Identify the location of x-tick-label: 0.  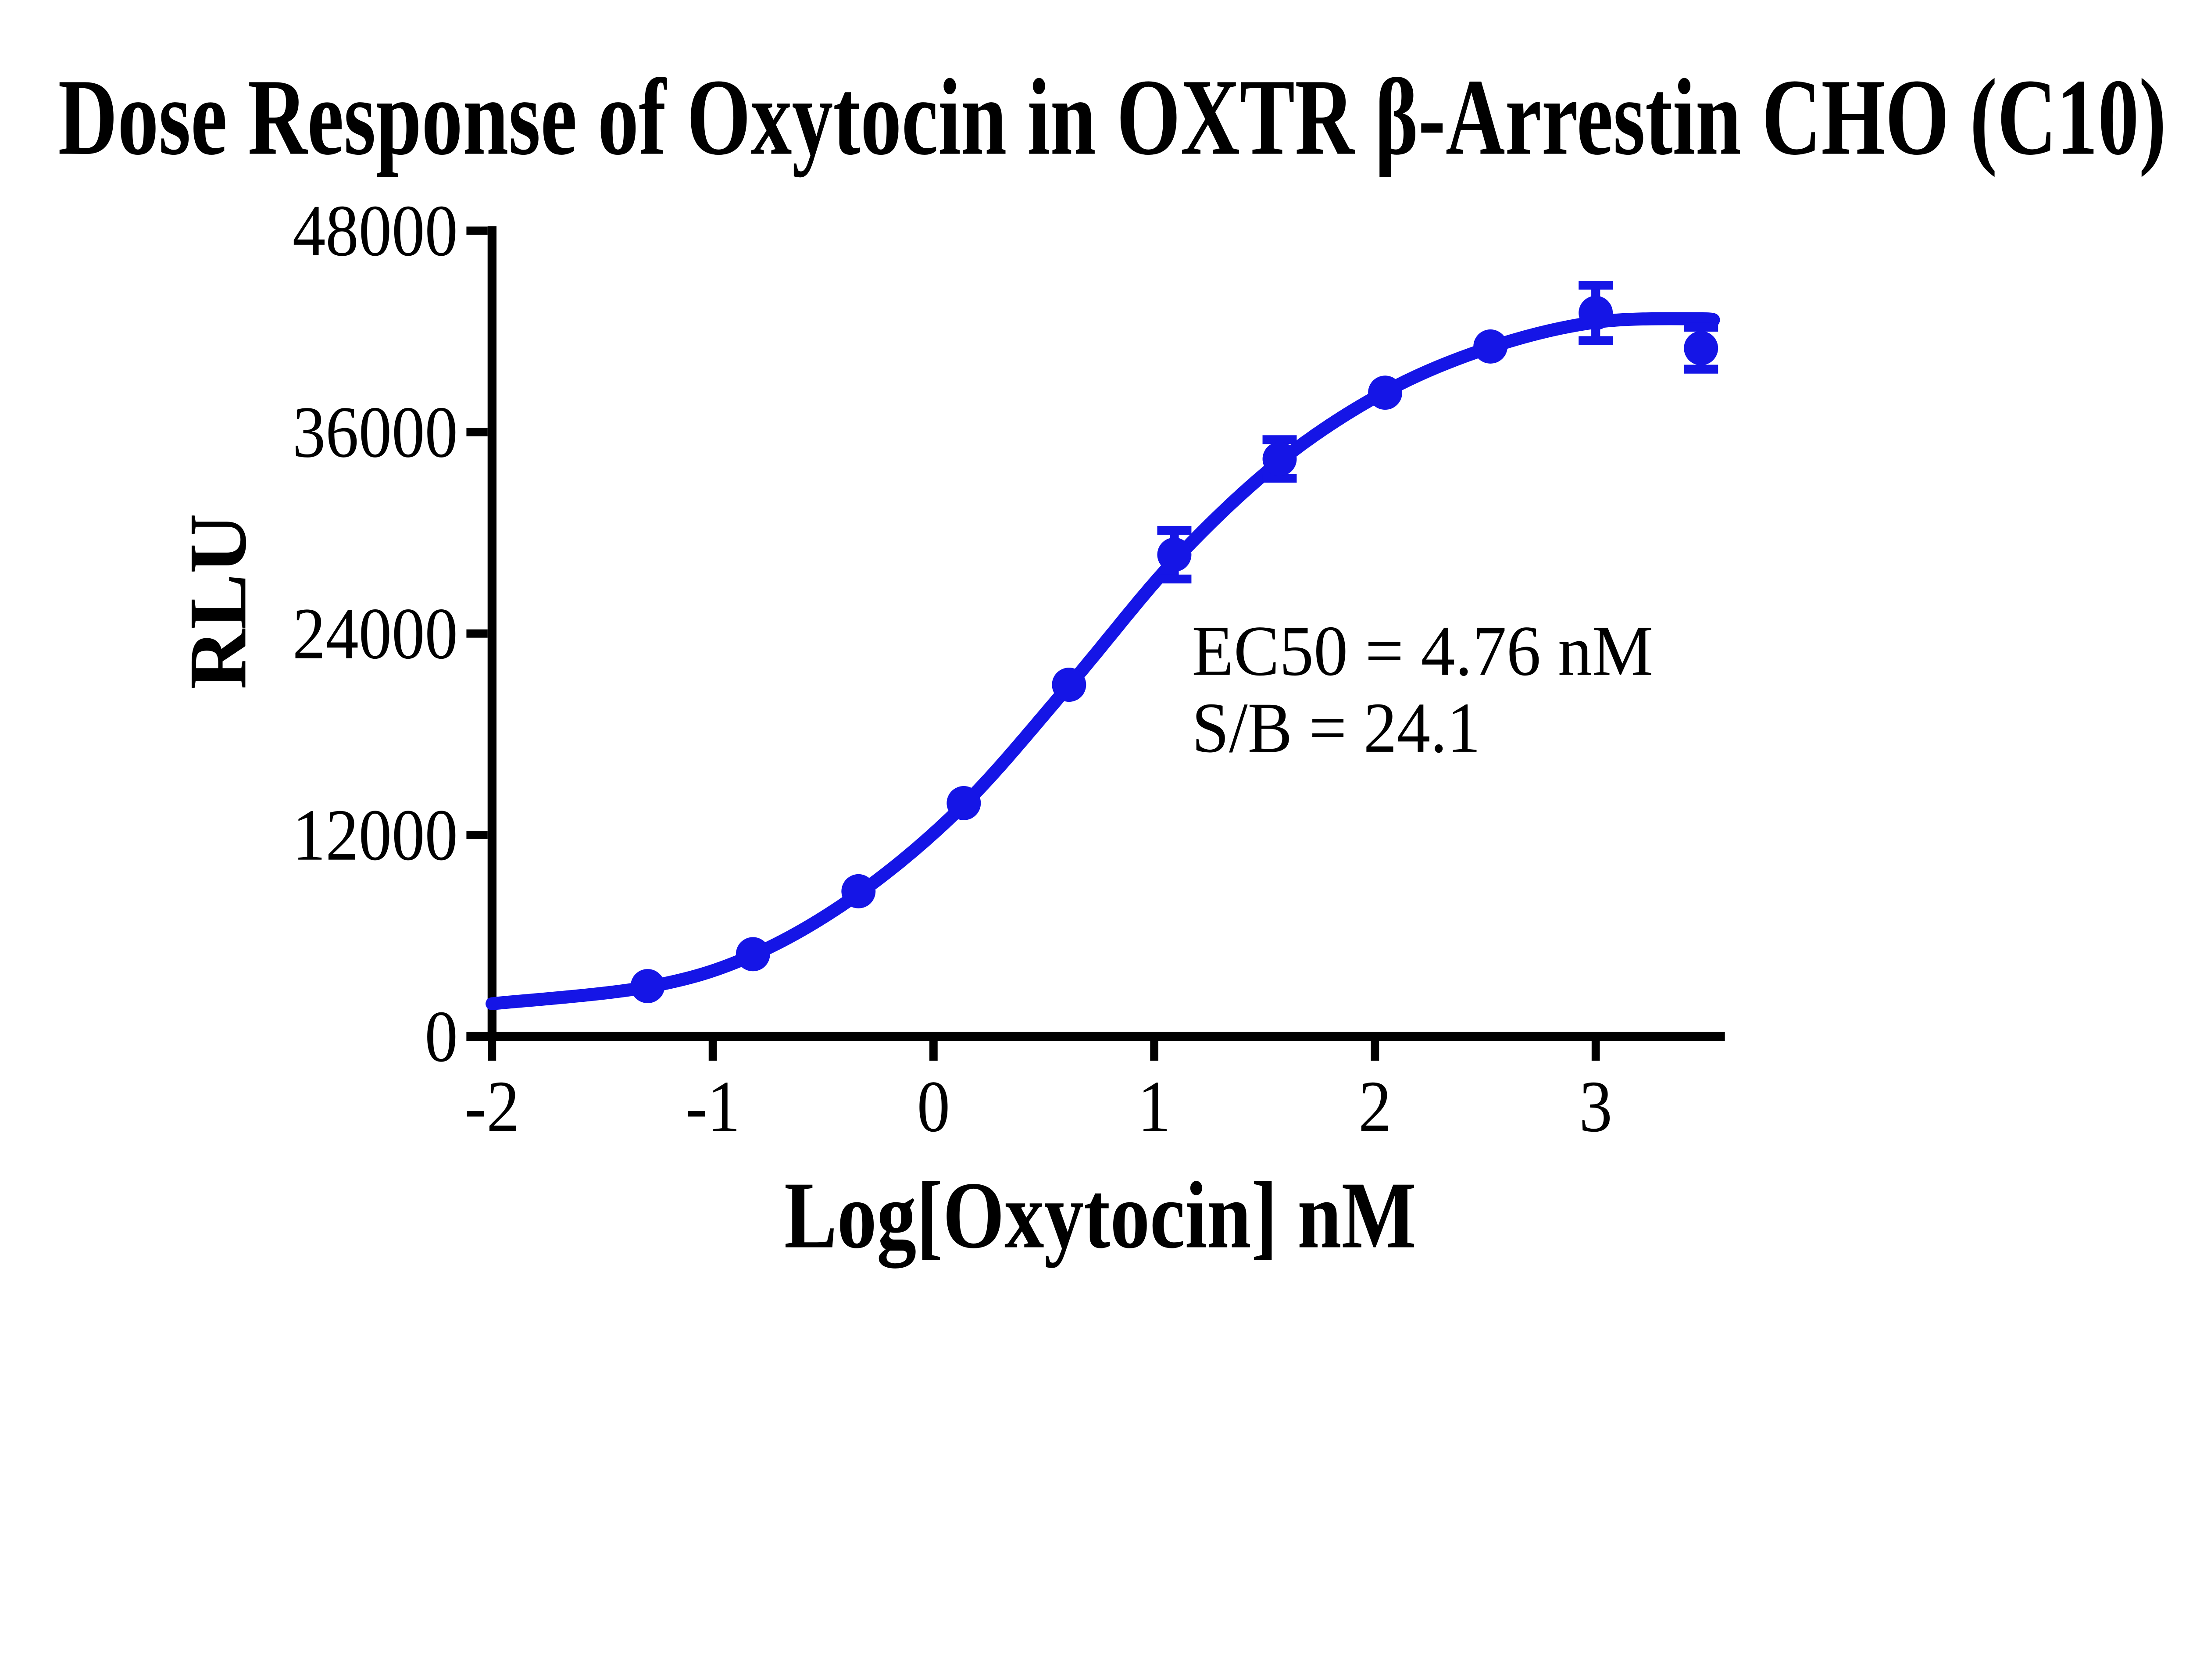
(933, 1106).